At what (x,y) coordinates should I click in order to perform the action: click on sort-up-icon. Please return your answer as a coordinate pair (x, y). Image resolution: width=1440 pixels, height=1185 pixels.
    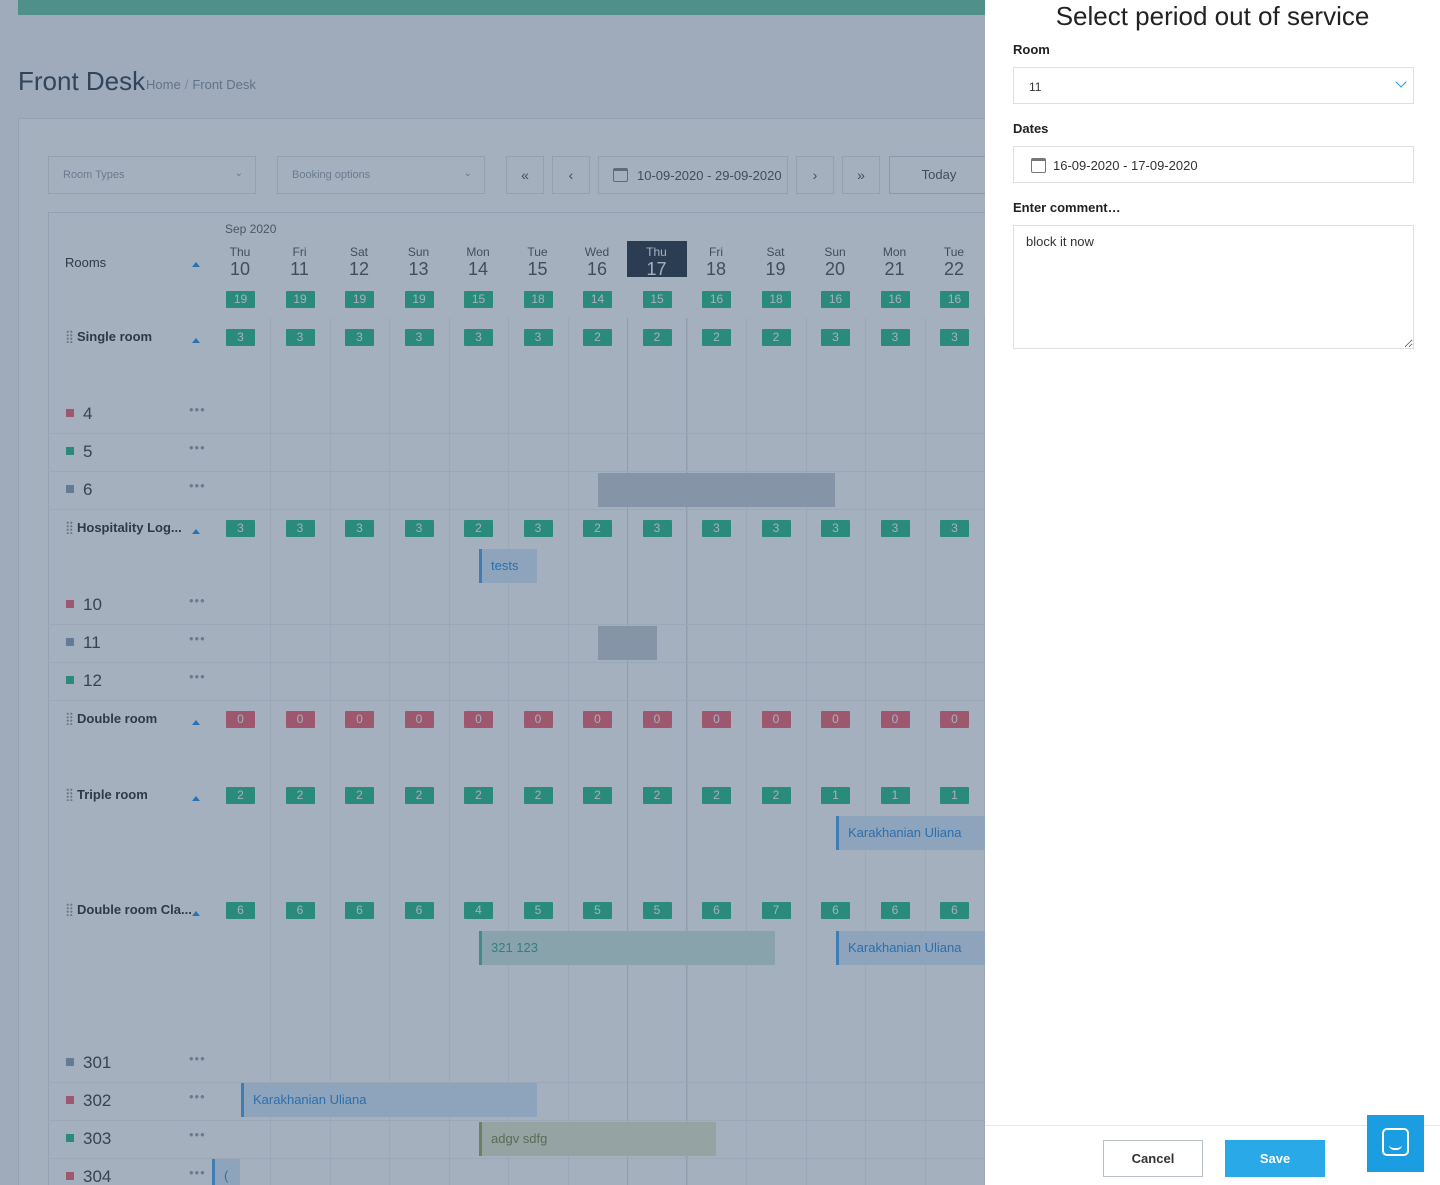
    Looking at the image, I should click on (196, 264).